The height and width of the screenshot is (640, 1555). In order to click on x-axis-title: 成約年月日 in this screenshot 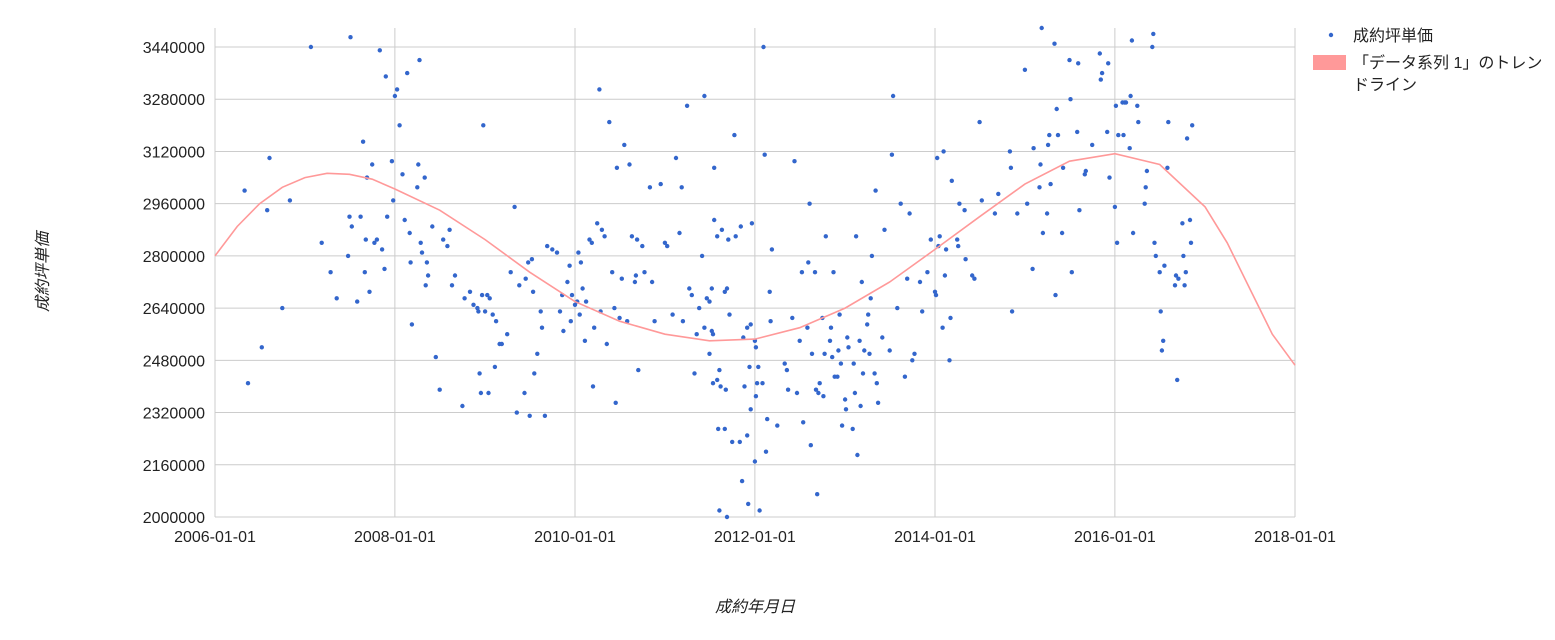, I will do `click(755, 607)`.